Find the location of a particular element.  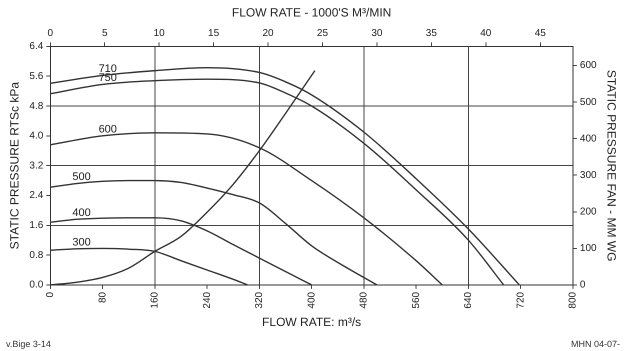

y-tick-label: 0.0 is located at coordinates (36, 285).